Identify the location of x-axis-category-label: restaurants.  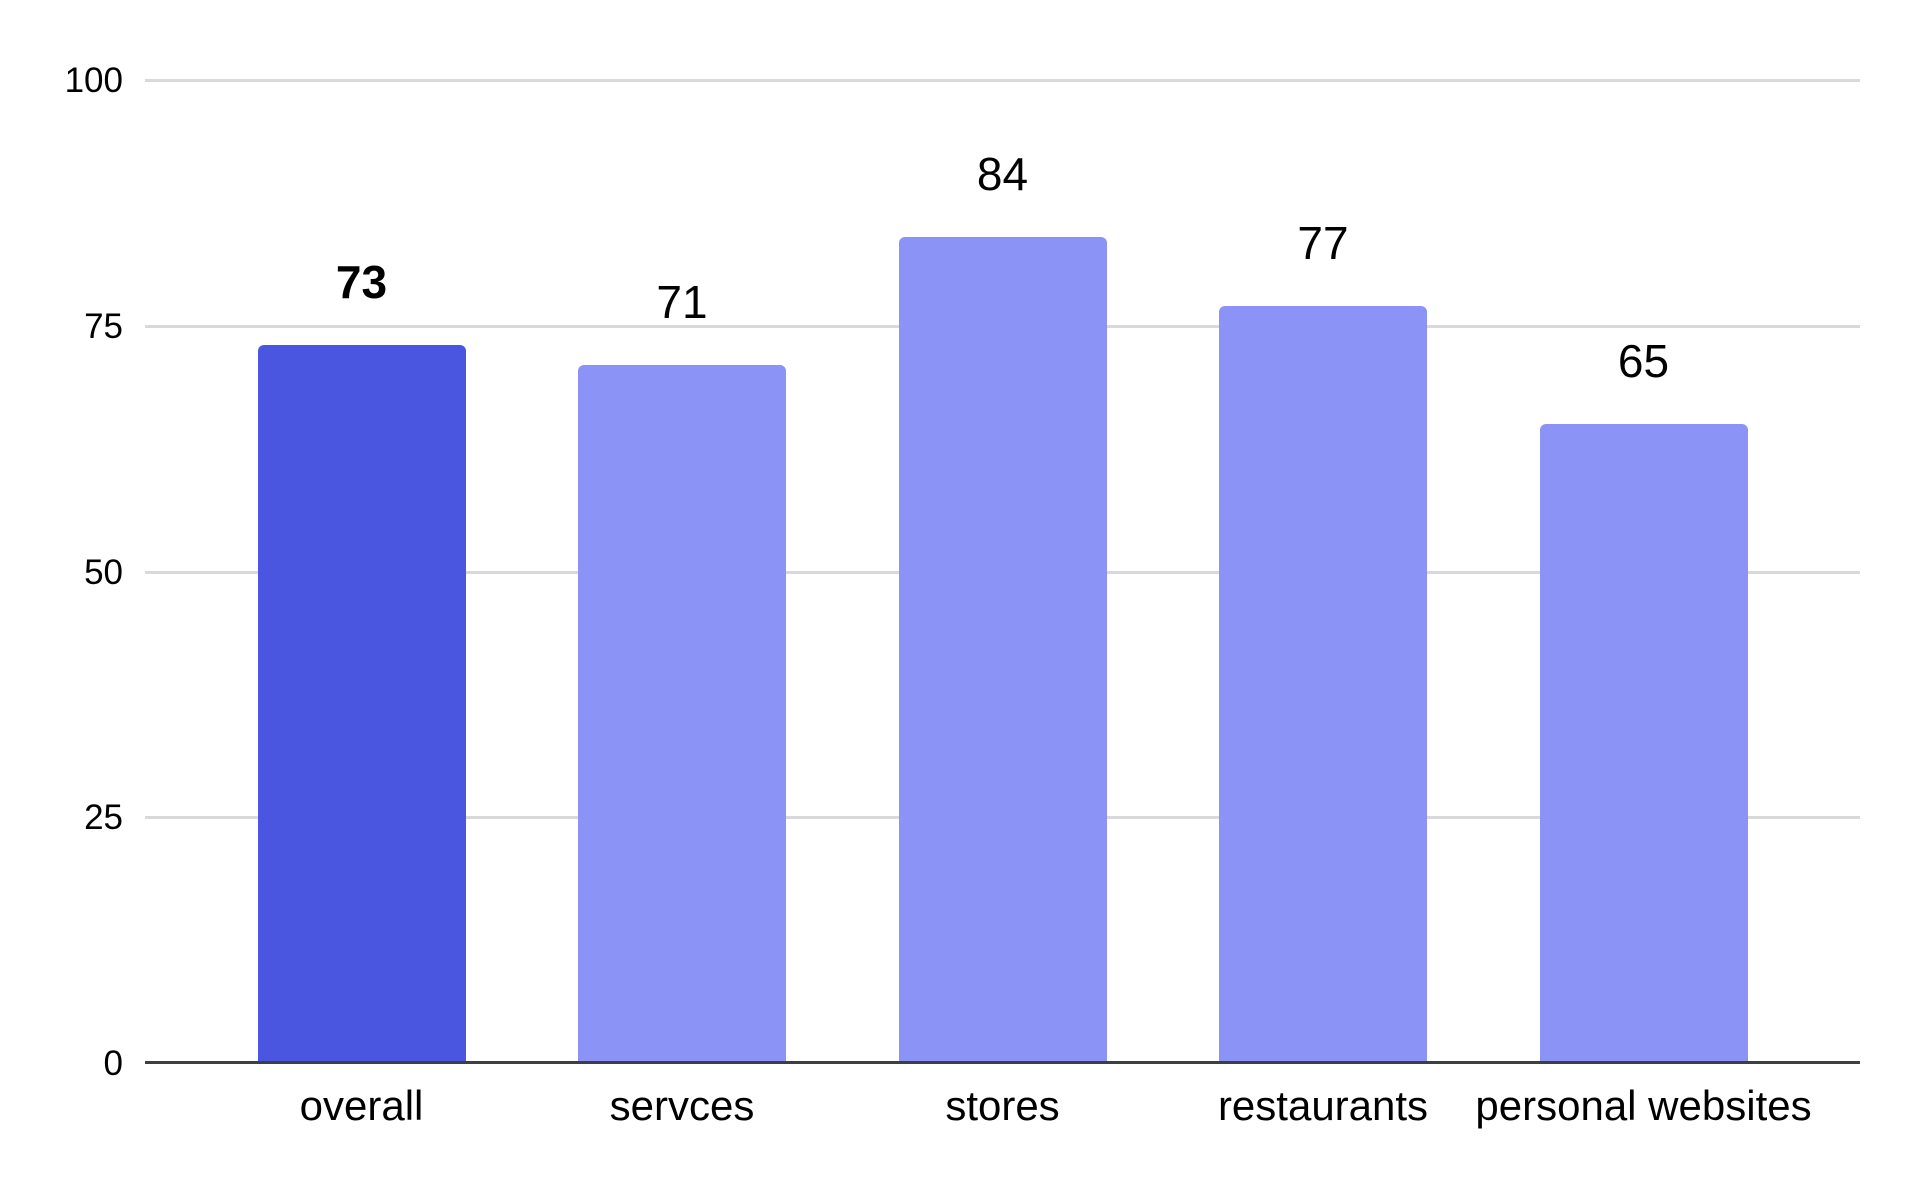
(1323, 1105).